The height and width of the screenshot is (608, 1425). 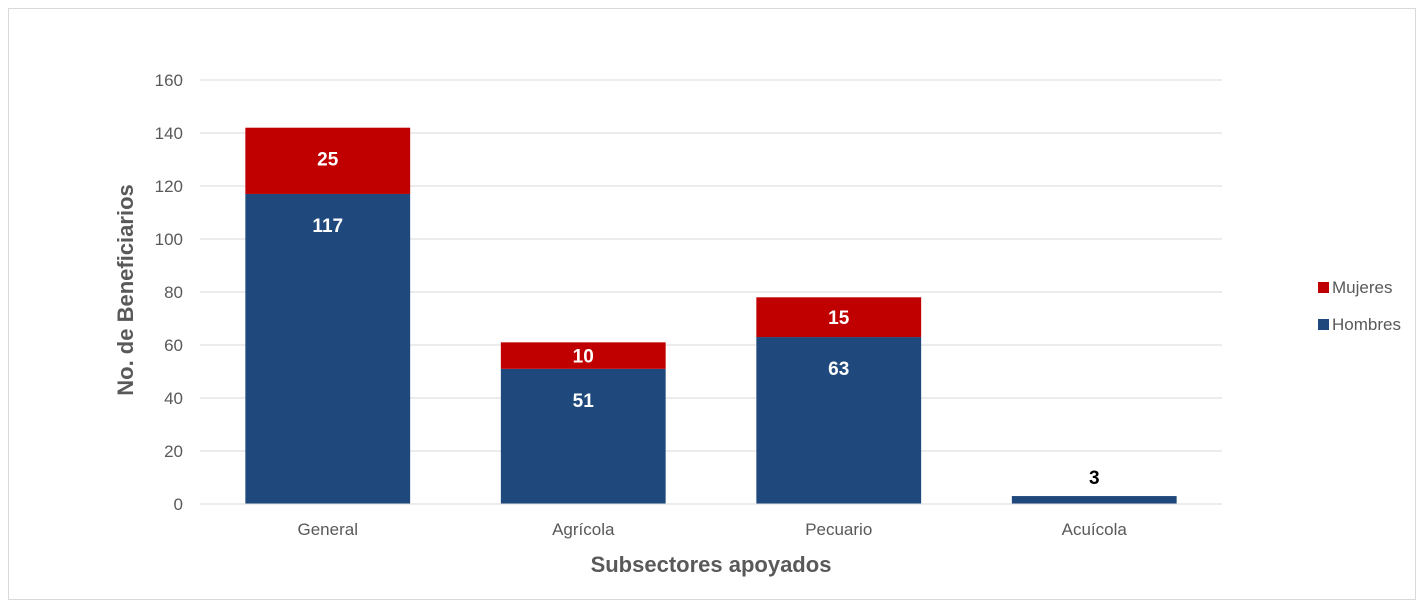 What do you see at coordinates (178, 504) in the screenshot?
I see `y-tick-label: 0` at bounding box center [178, 504].